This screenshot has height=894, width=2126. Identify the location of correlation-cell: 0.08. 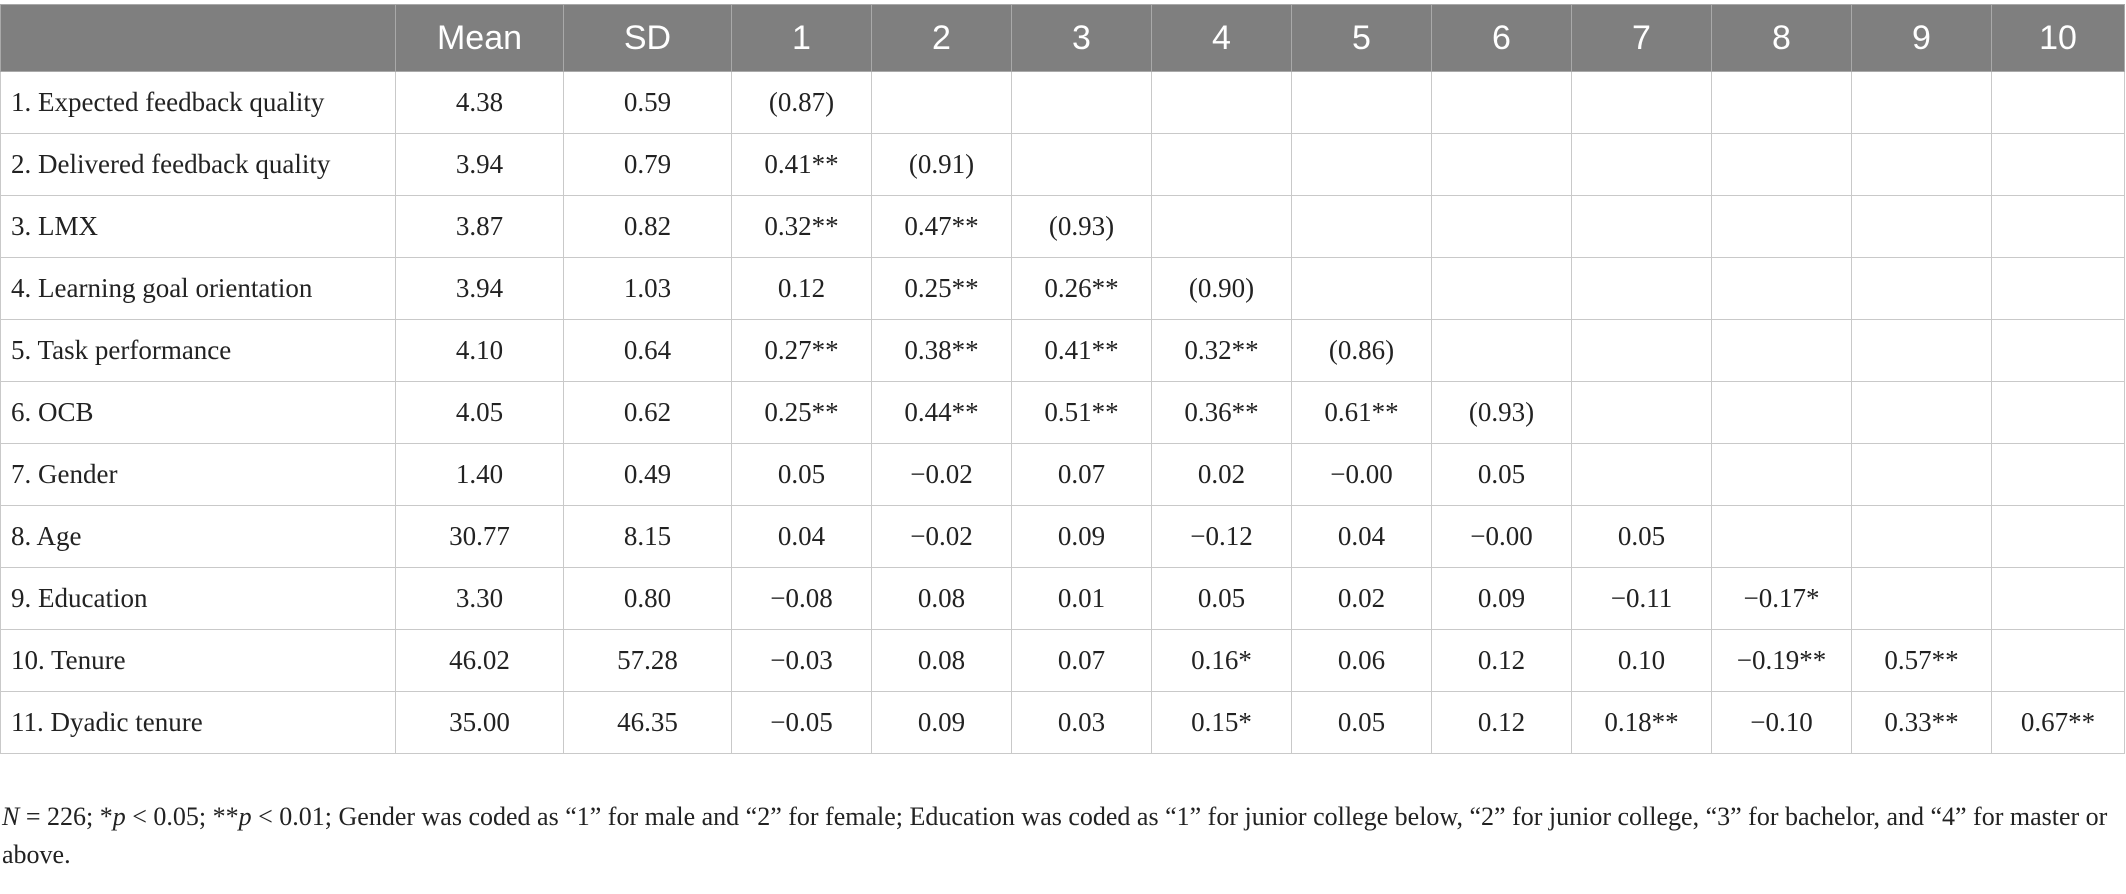
(941, 598).